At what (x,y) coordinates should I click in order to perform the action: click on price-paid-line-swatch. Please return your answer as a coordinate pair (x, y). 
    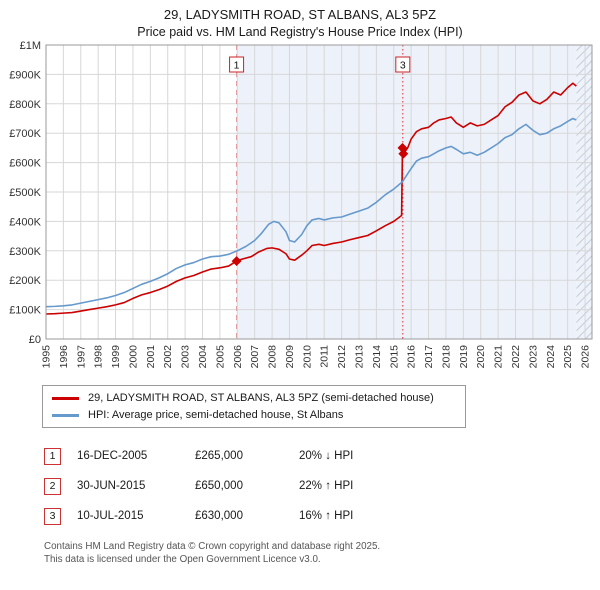
    Looking at the image, I should click on (65, 398).